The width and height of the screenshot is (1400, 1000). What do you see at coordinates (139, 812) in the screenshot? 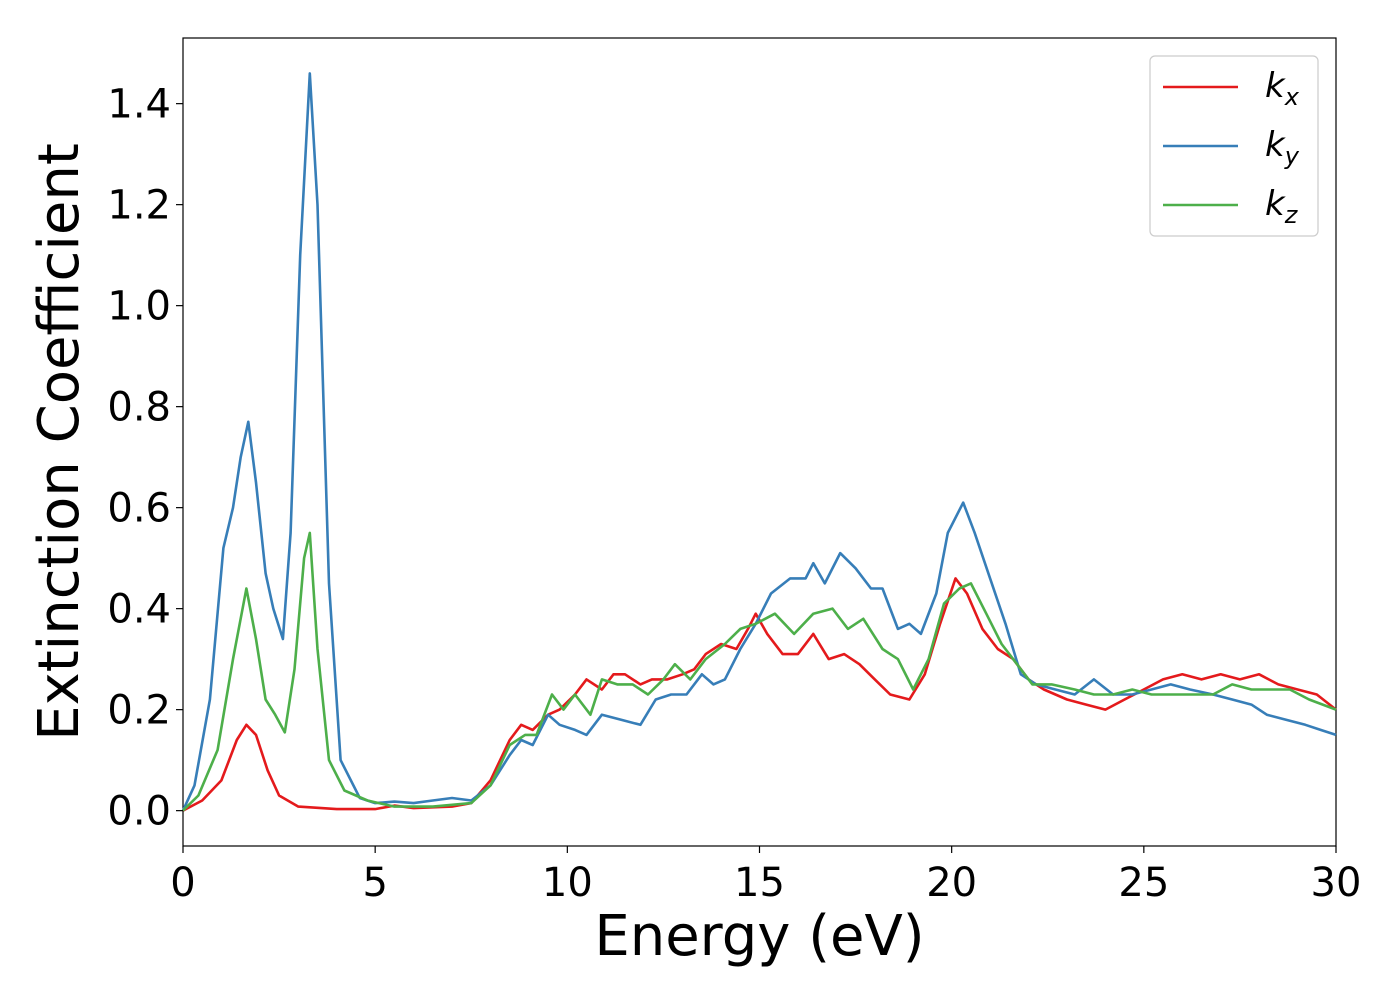
I see `y-tick-label-0.0: 0.0` at bounding box center [139, 812].